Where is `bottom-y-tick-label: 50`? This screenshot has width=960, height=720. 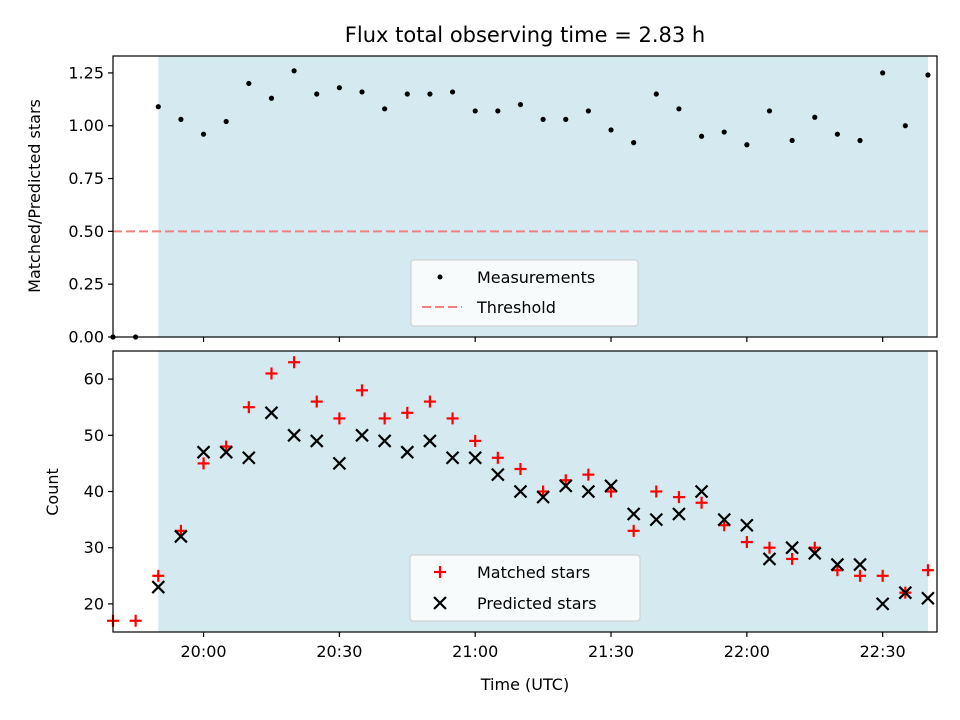 bottom-y-tick-label: 50 is located at coordinates (94, 435).